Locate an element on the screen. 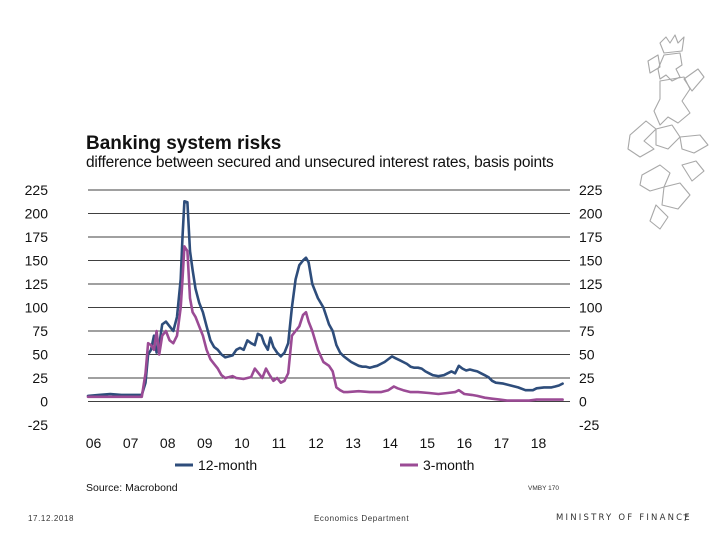 The width and height of the screenshot is (720, 540). finnish-lion-coat-of-arms-icon is located at coordinates (668, 132).